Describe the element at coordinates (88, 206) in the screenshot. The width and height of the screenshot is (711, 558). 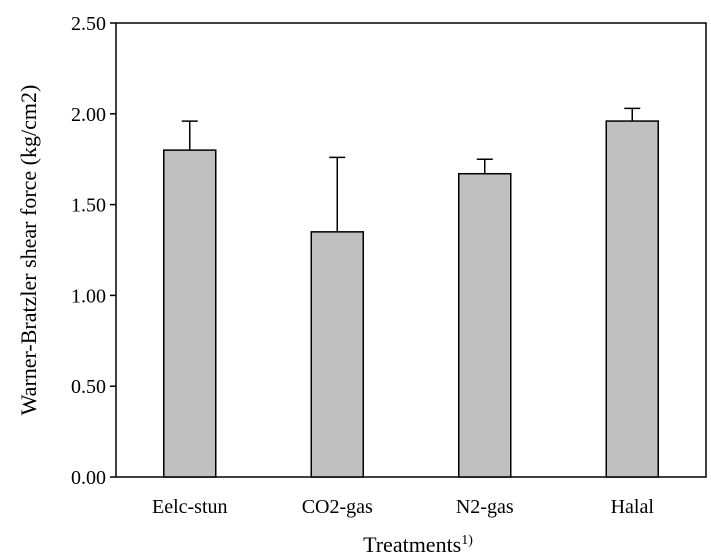
I see `y-tick-label: 1.50` at that location.